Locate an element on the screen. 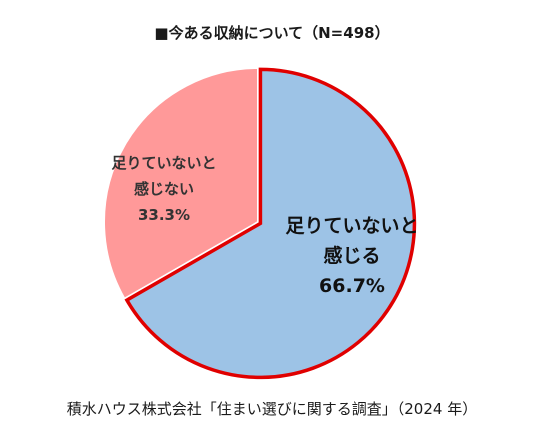  chart-title: ■今ある収納について（N=498） is located at coordinates (272, 33).